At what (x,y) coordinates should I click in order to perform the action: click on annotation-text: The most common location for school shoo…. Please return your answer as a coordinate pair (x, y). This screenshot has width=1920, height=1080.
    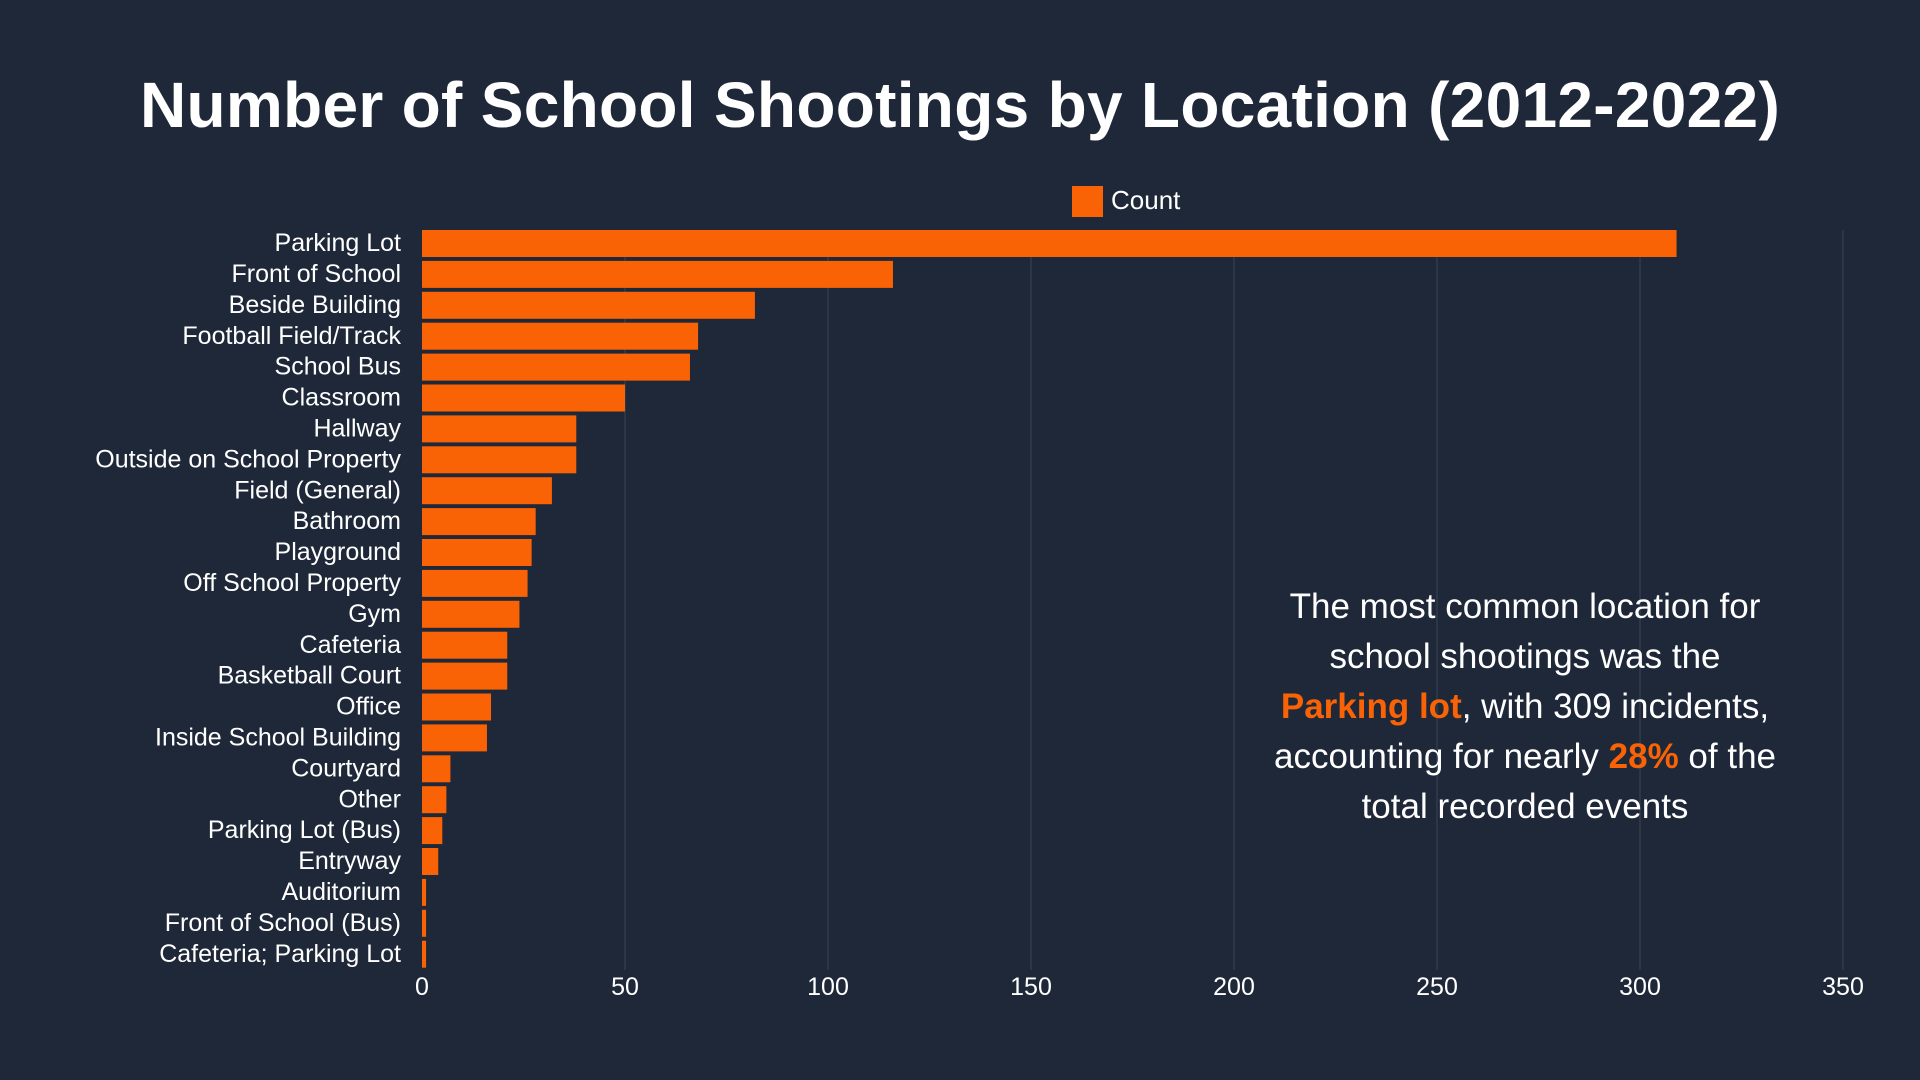
    Looking at the image, I should click on (1525, 707).